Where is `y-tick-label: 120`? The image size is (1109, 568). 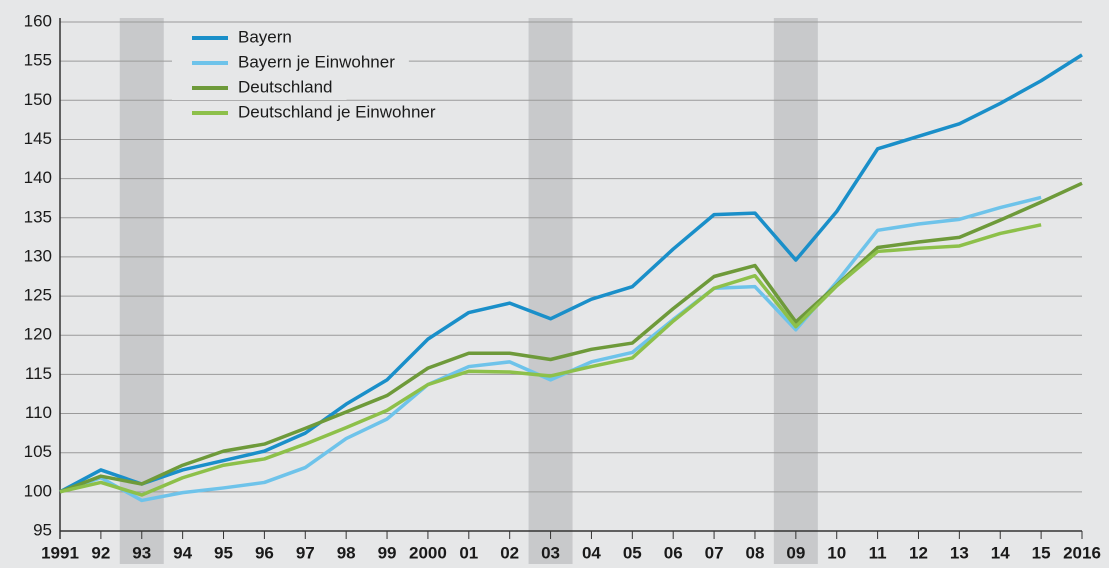
y-tick-label: 120 is located at coordinates (38, 334).